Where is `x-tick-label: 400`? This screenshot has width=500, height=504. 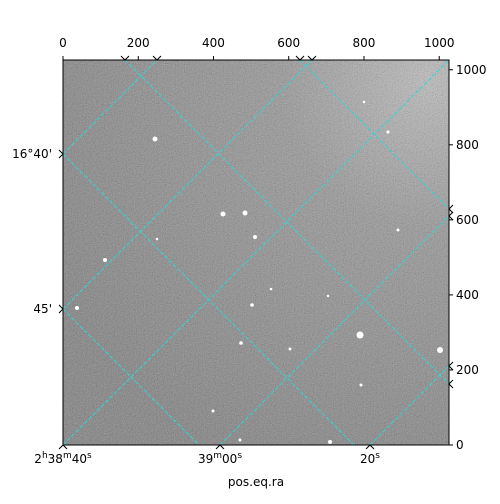
x-tick-label: 400 is located at coordinates (213, 43).